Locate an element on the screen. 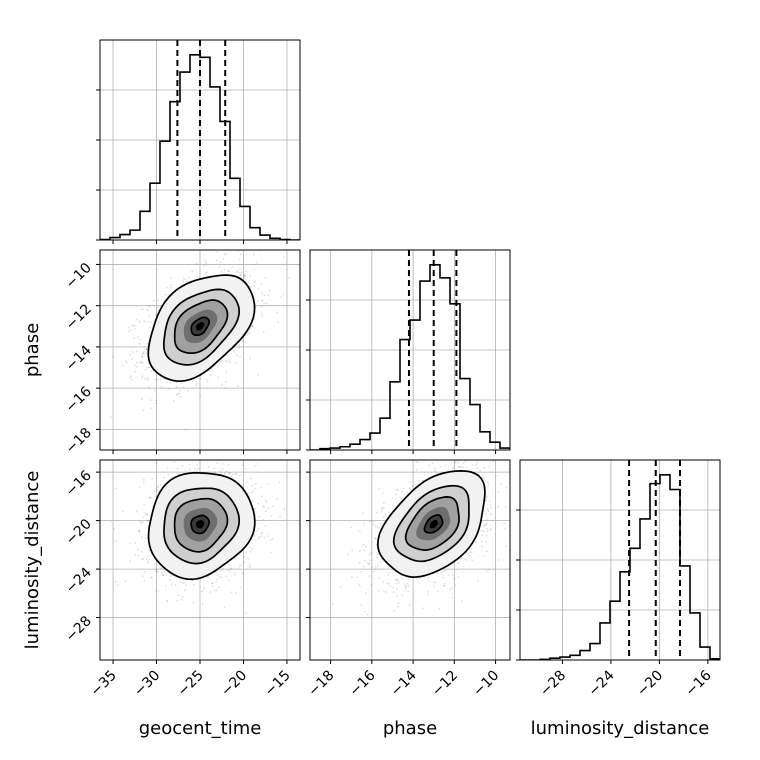  panel-geocent_time-vs-luminosity_distance: −28−24−20−16−35 −30 −25 −20 −15 is located at coordinates (182, 572).